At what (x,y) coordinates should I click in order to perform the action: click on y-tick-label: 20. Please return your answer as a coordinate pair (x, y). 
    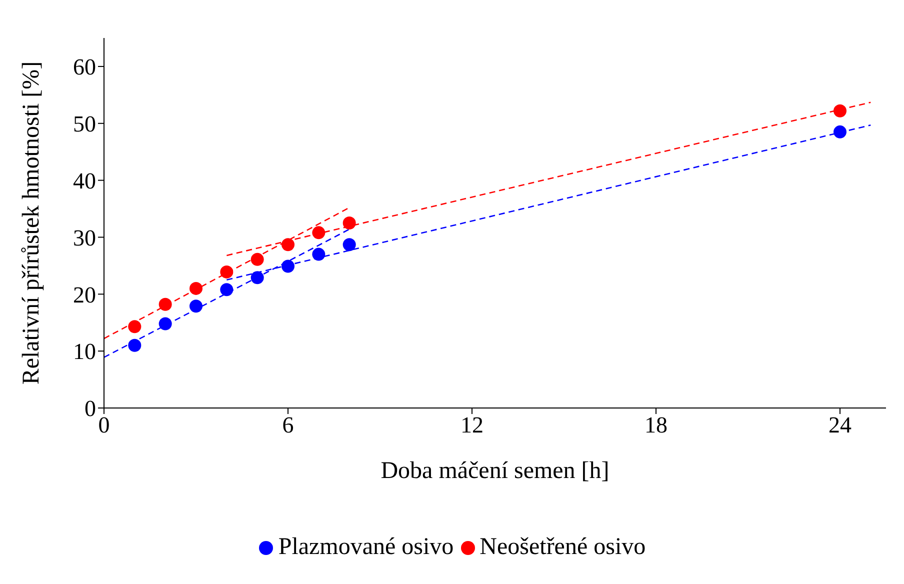
    Looking at the image, I should click on (84, 295).